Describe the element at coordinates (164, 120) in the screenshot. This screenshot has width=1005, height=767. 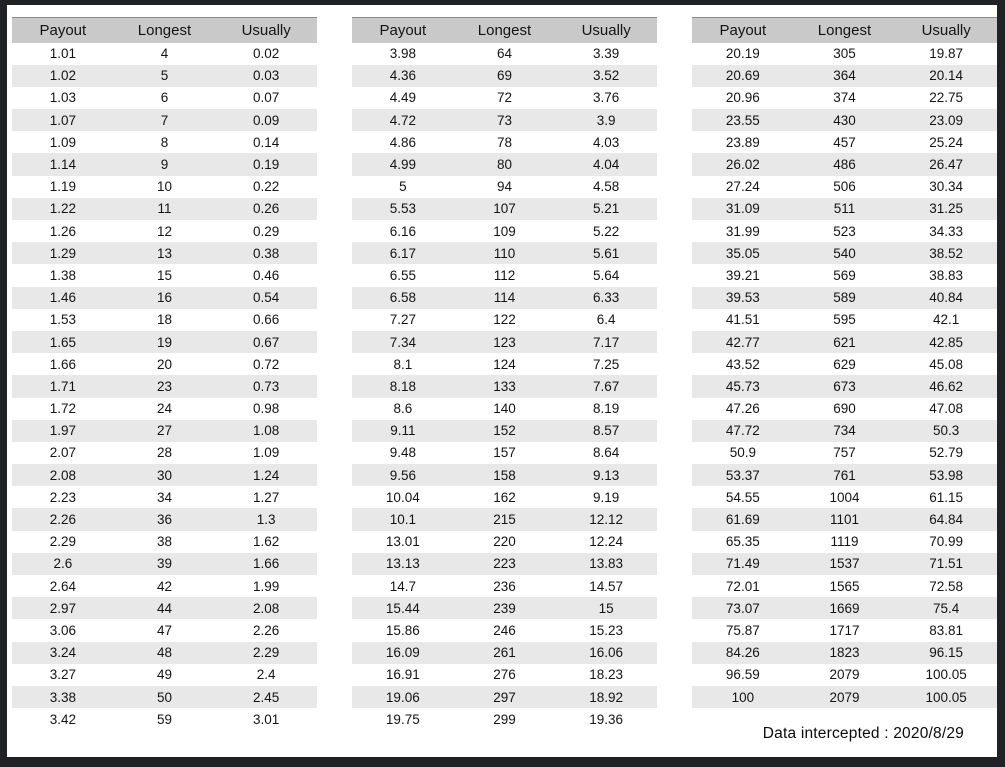
I see `table-row: 1.07 7 0.09` at that location.